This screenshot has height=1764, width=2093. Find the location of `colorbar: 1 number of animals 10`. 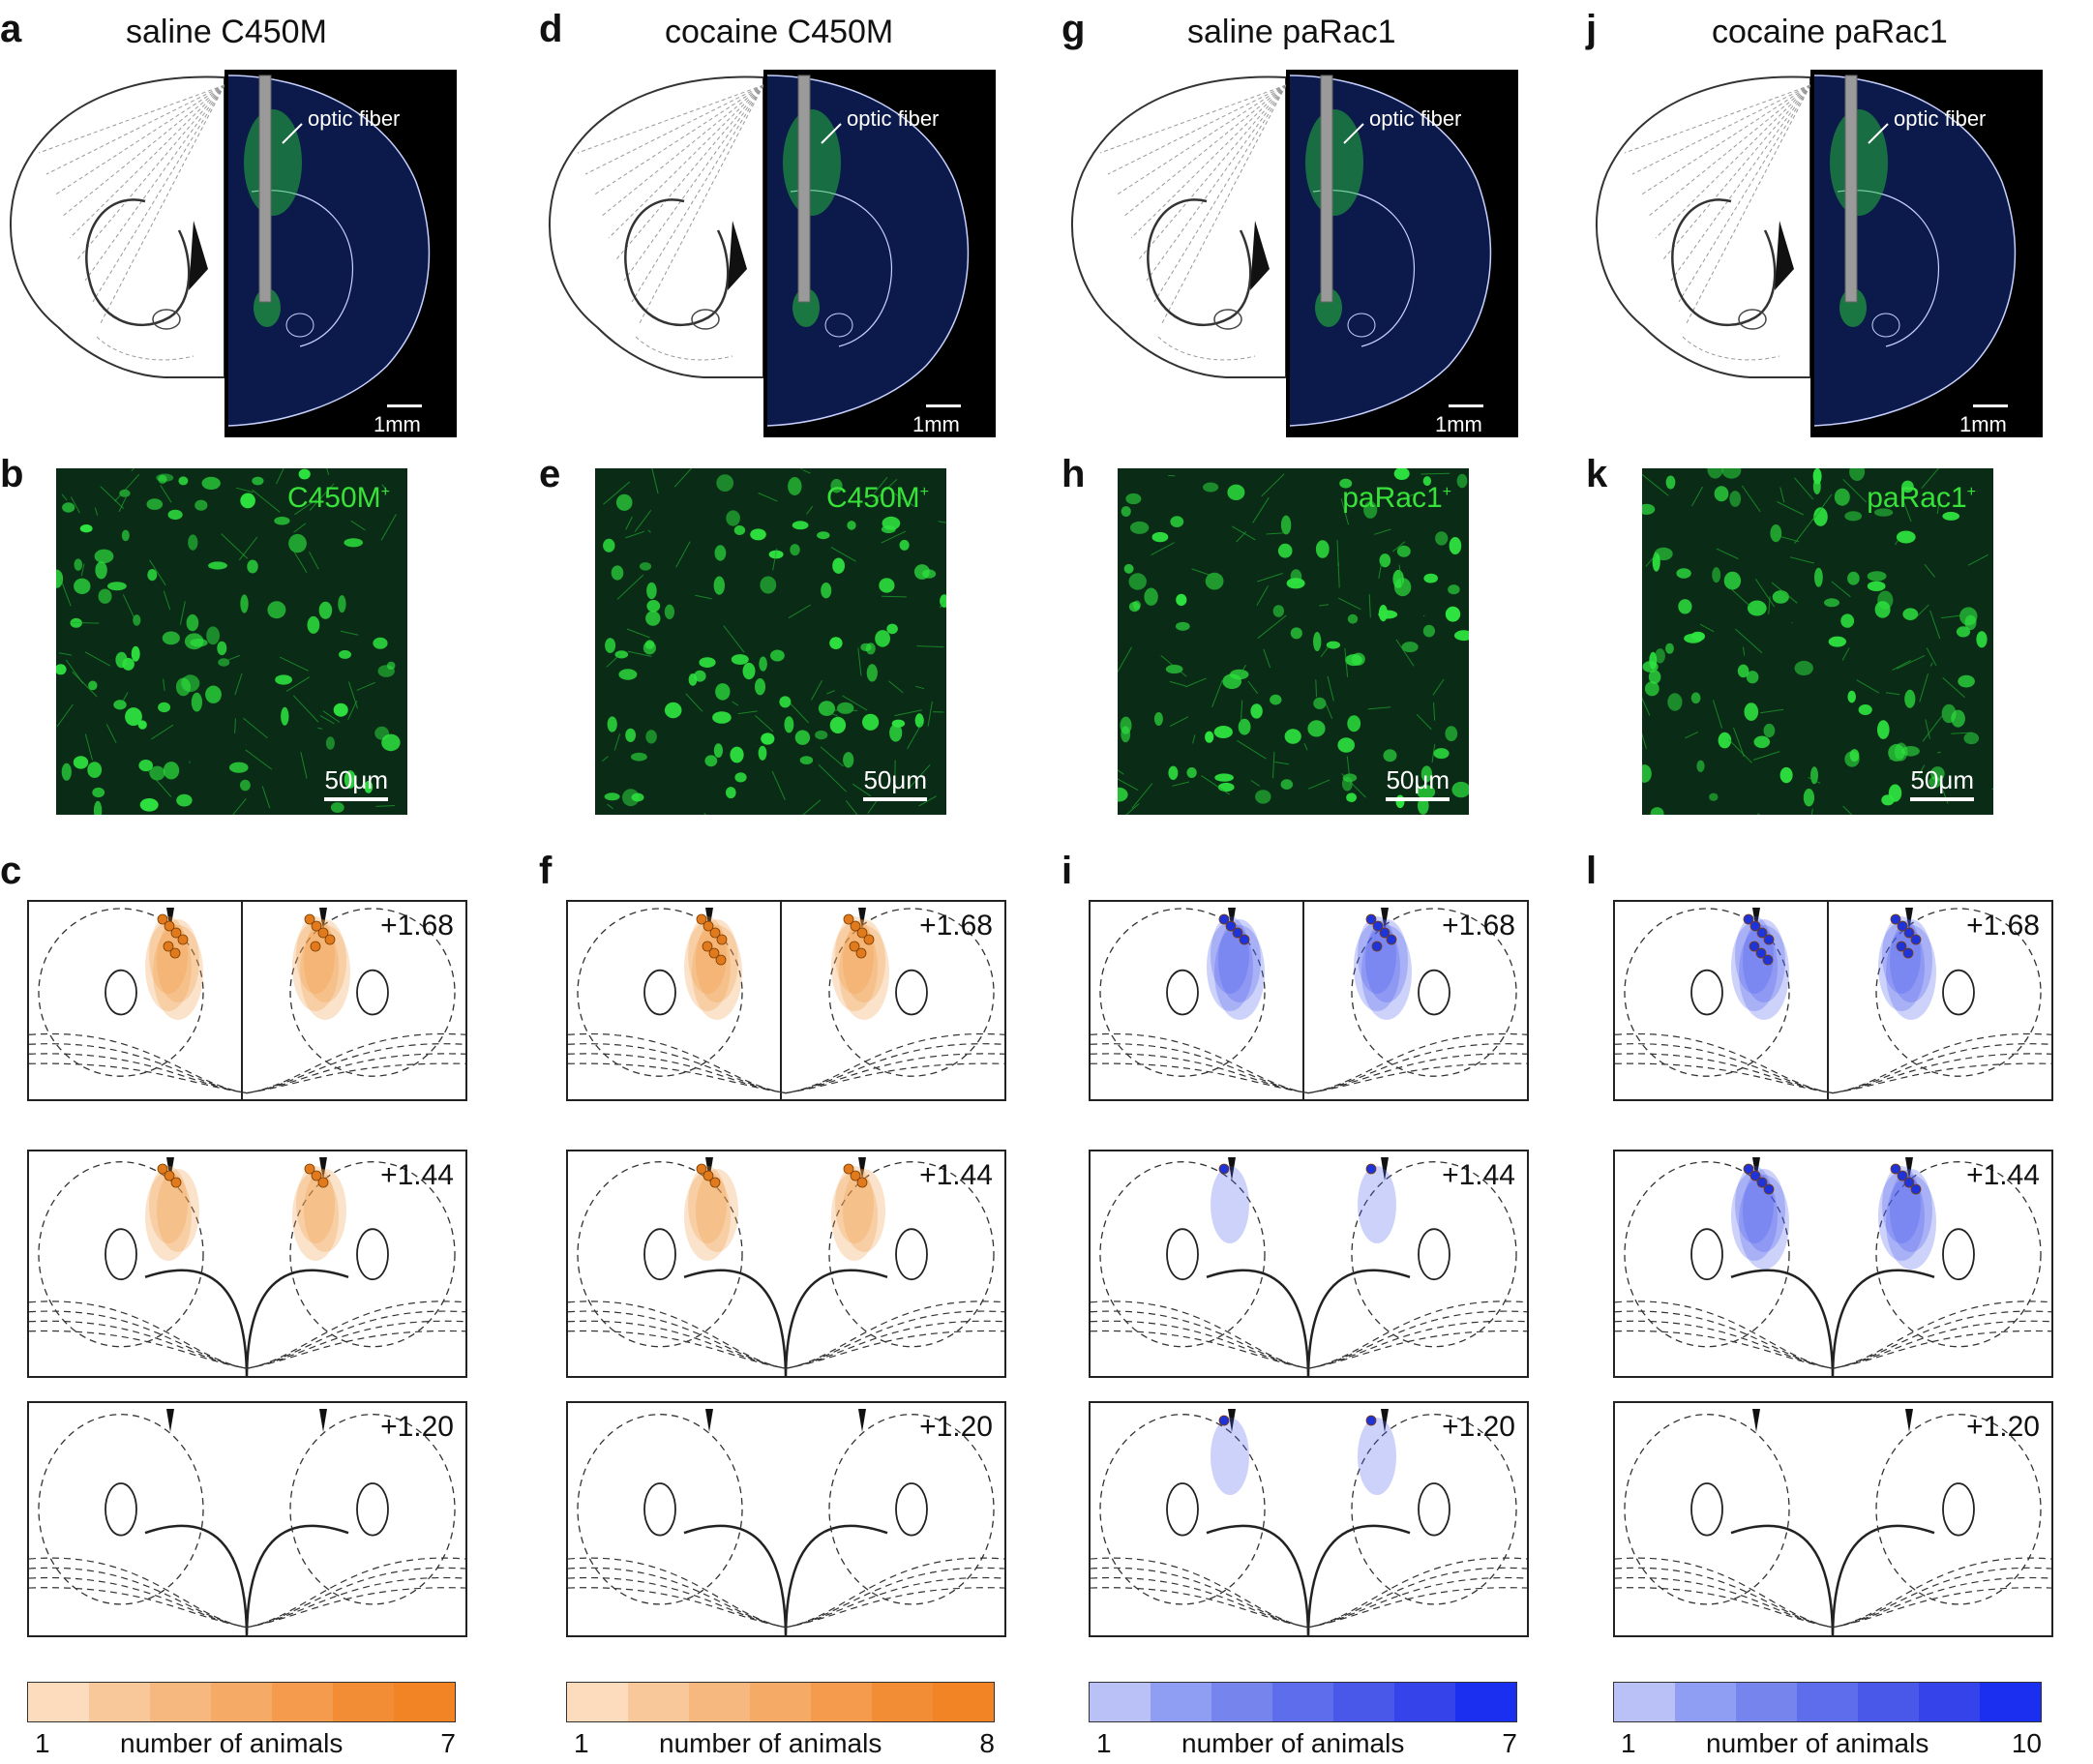

colorbar: 1 number of animals 10 is located at coordinates (1827, 1722).